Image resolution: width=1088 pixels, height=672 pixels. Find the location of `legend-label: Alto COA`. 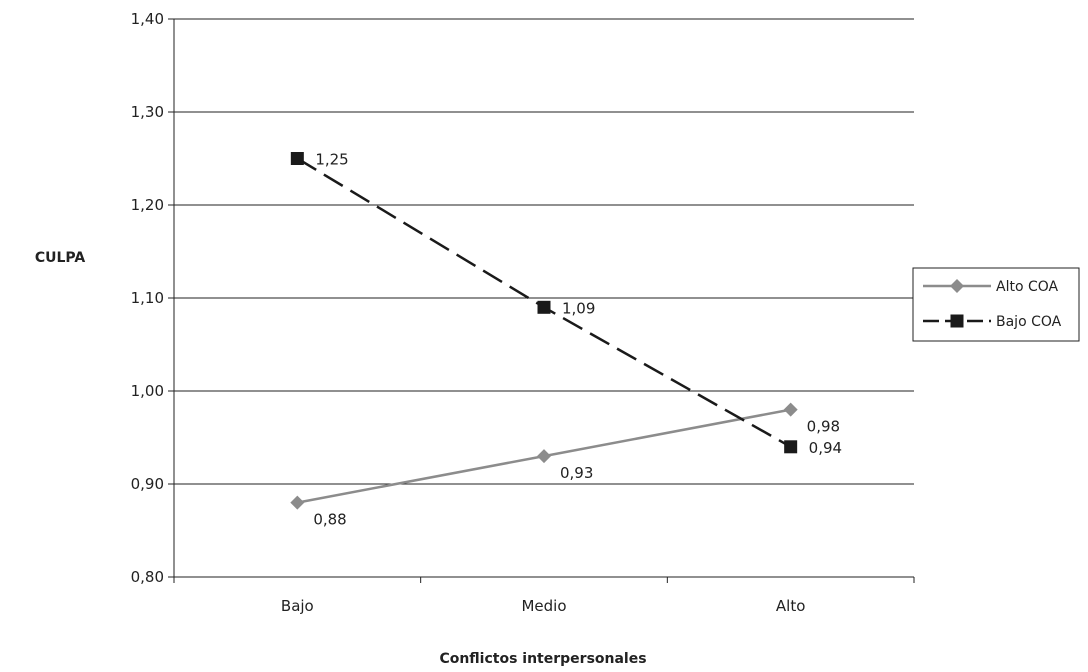

legend-label: Alto COA is located at coordinates (1027, 287).